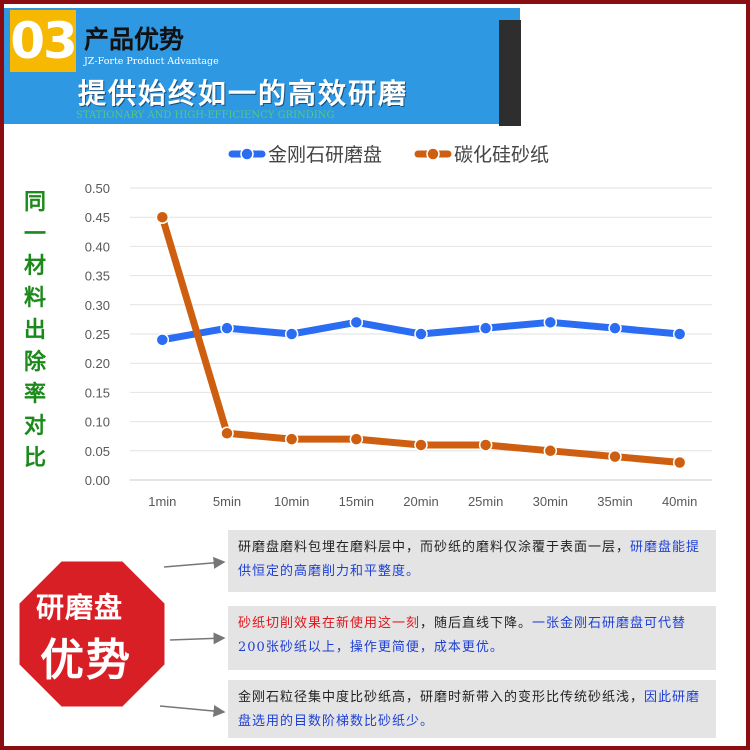 The height and width of the screenshot is (750, 750). Describe the element at coordinates (44, 41) in the screenshot. I see `section-number: 03` at that location.